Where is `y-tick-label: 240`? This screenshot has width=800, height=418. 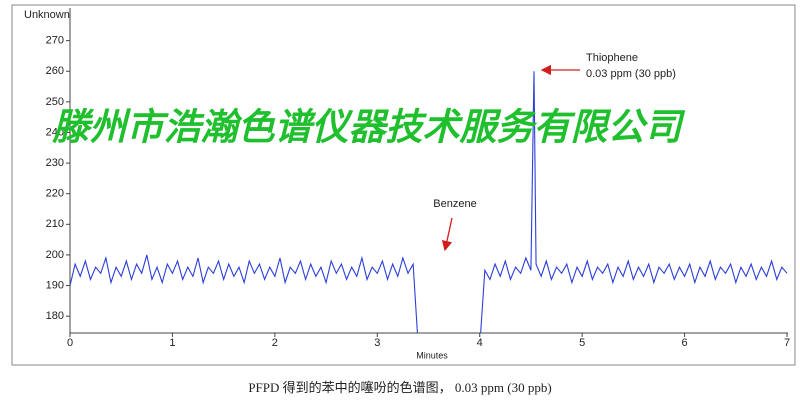 y-tick-label: 240 is located at coordinates (55, 132).